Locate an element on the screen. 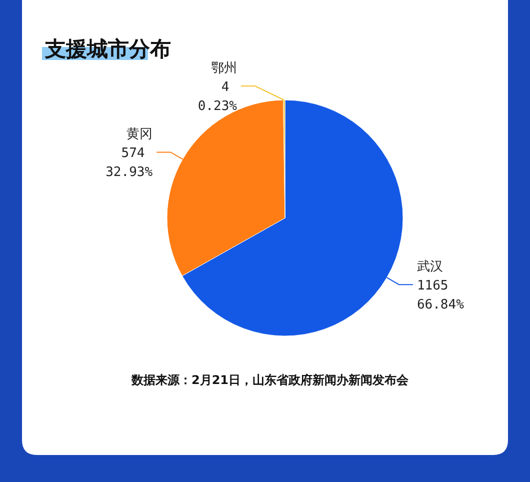 The width and height of the screenshot is (530, 482). slice-label: 黄冈 is located at coordinates (139, 134).